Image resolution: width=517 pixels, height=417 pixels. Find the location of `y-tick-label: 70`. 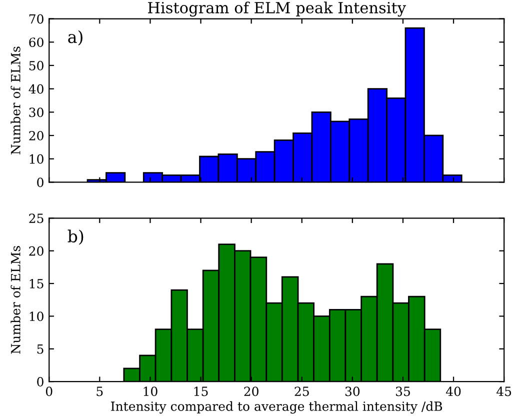

y-tick-label: 70 is located at coordinates (36, 19).